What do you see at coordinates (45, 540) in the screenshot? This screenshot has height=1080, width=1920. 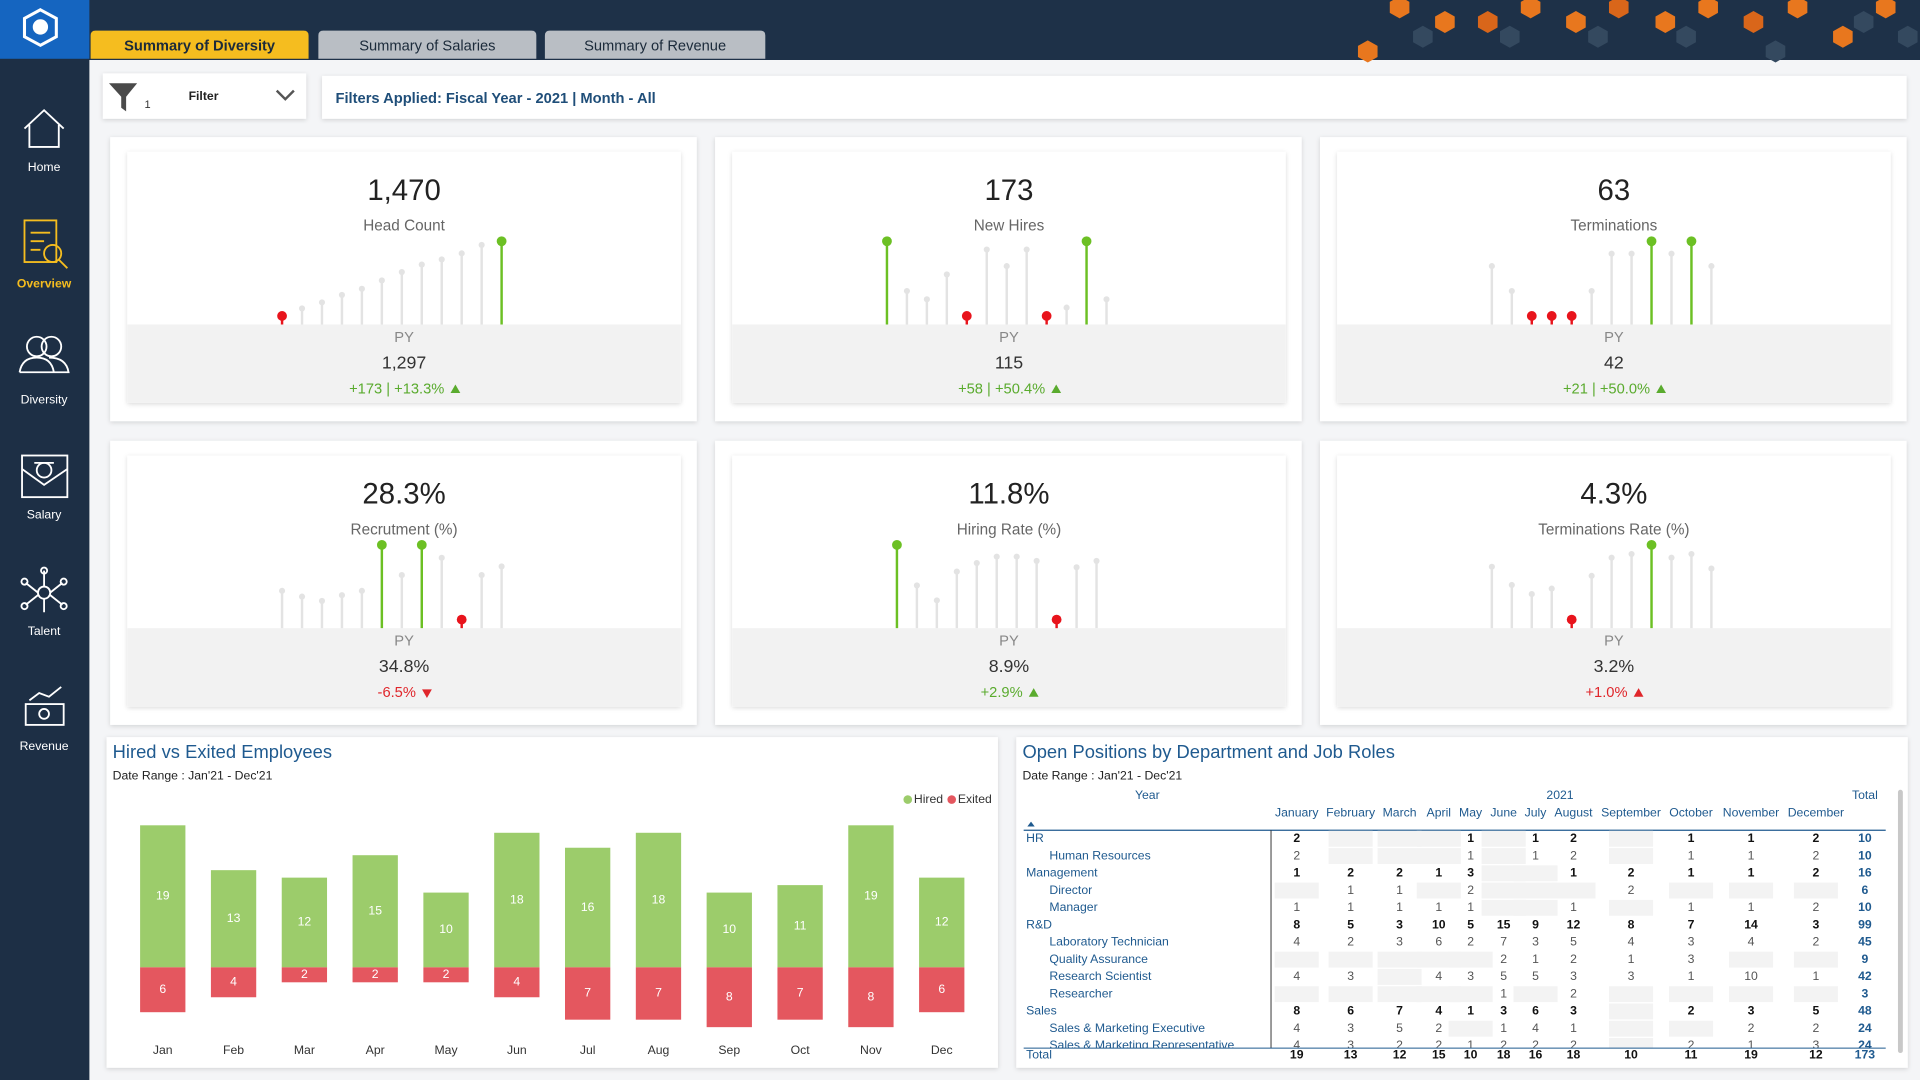 I see `sidebar` at bounding box center [45, 540].